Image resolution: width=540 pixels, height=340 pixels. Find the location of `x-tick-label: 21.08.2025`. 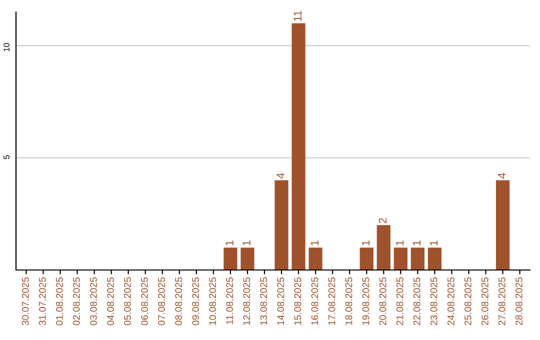

x-tick-label: 21.08.2025 is located at coordinates (400, 301).